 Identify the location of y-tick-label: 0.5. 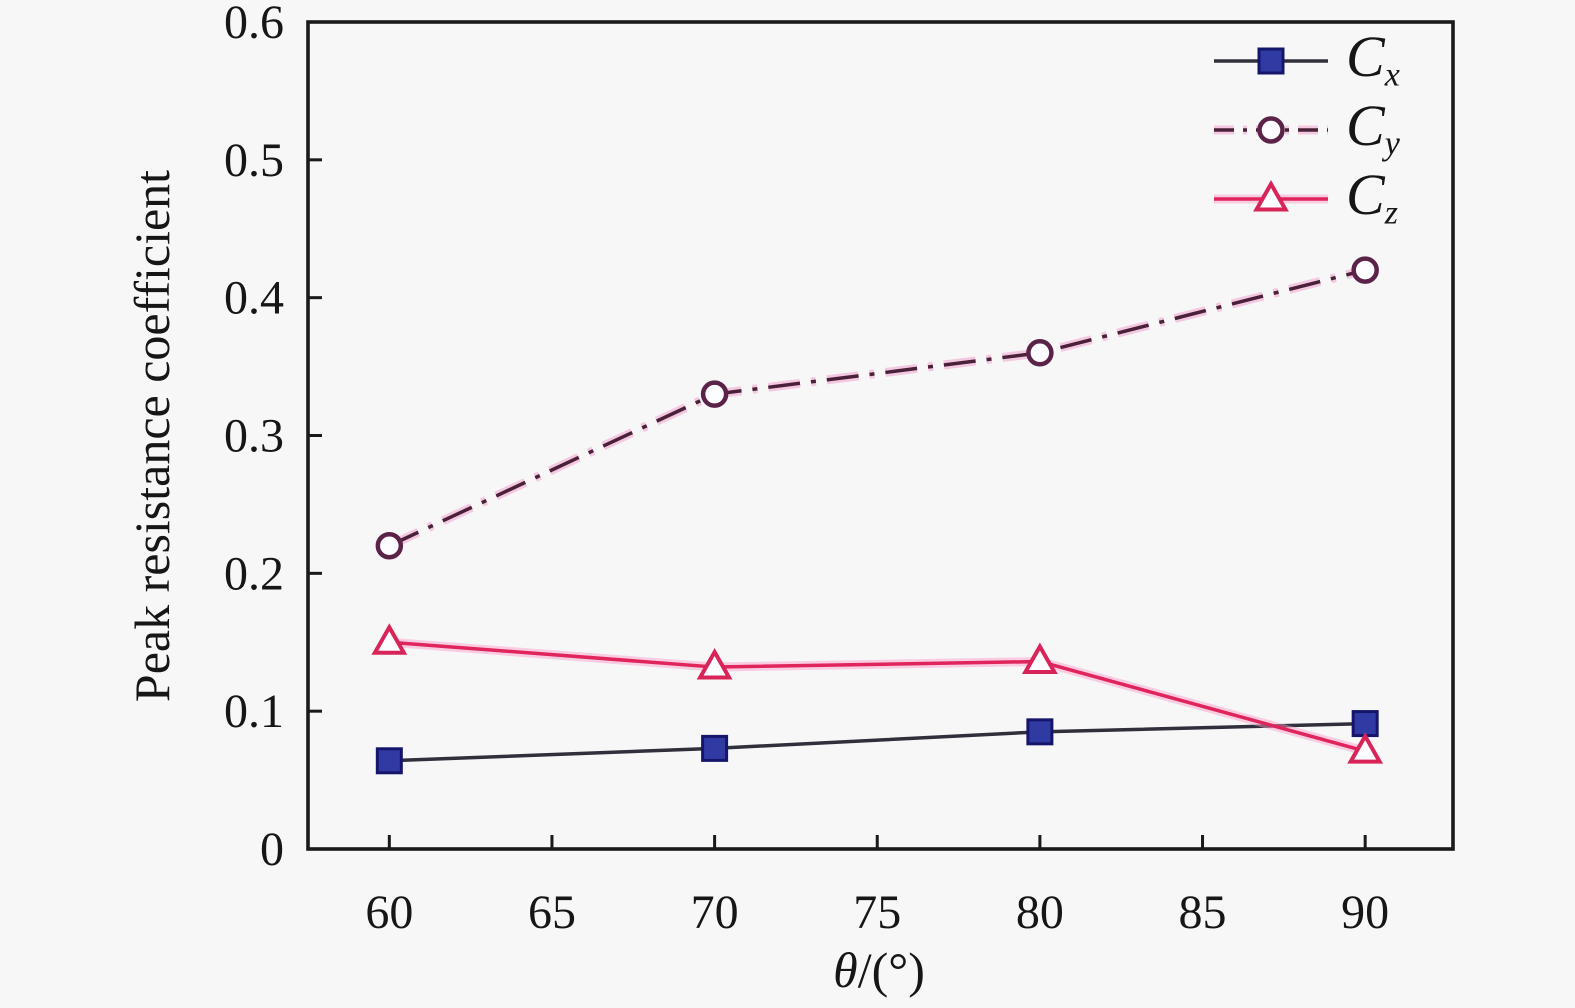
(254, 160).